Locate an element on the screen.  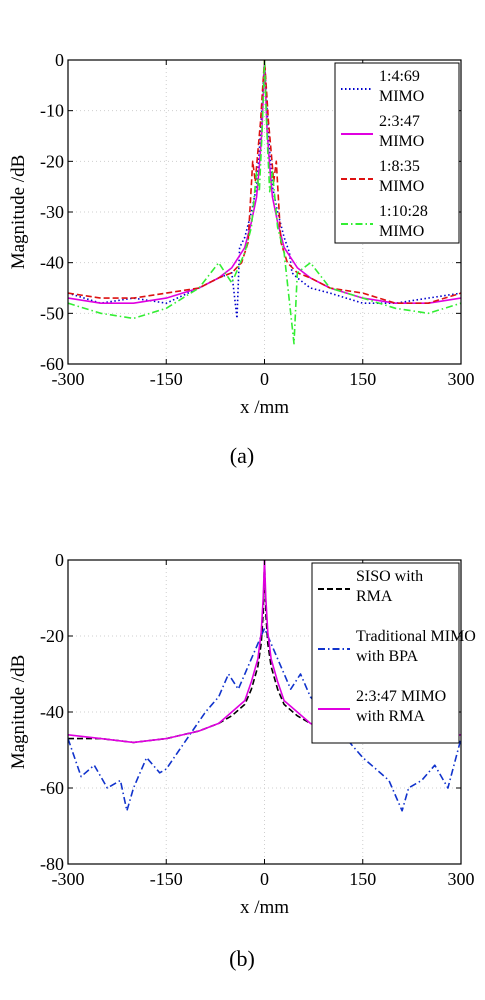
chart0-caption: (a) is located at coordinates (242, 455).